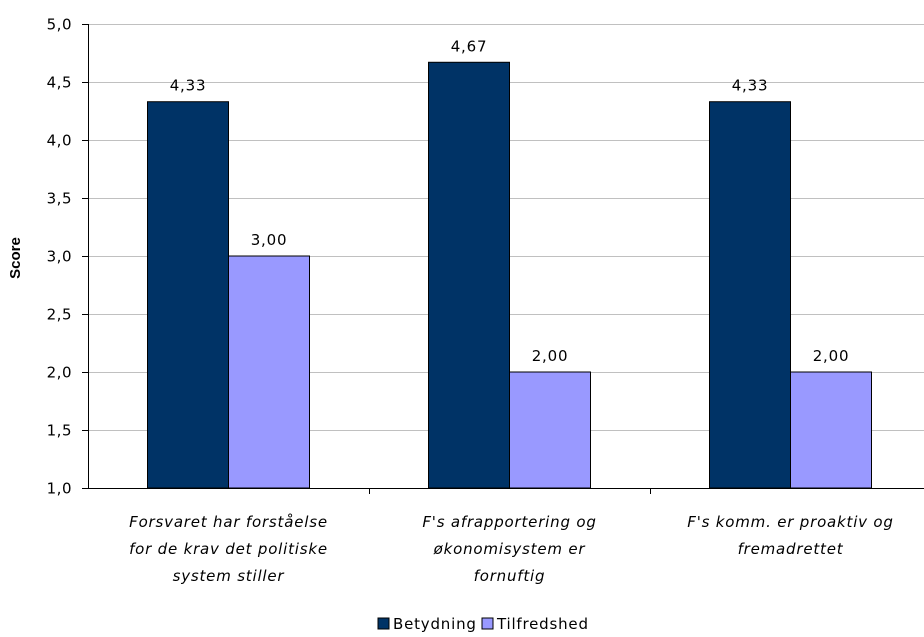  Describe the element at coordinates (435, 624) in the screenshot. I see `legend-label: Betydning` at that location.